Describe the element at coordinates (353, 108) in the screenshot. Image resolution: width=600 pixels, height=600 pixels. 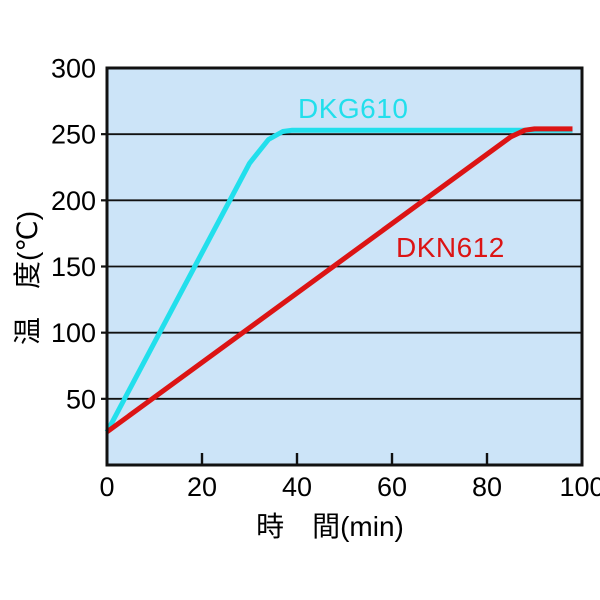
I see `series-label-dkg610: DKG610` at that location.